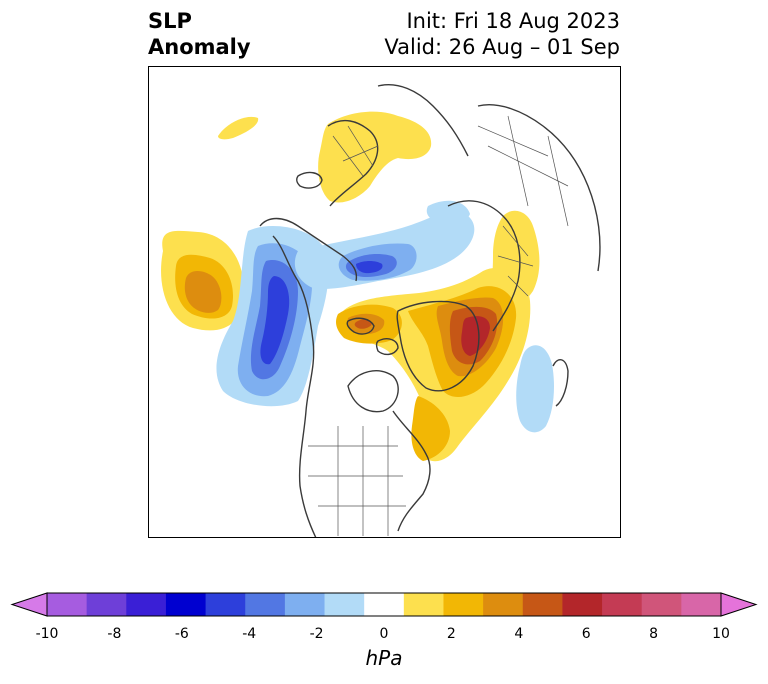 The width and height of the screenshot is (768, 684). I want to click on canadian-archipelago-high, so click(369, 324).